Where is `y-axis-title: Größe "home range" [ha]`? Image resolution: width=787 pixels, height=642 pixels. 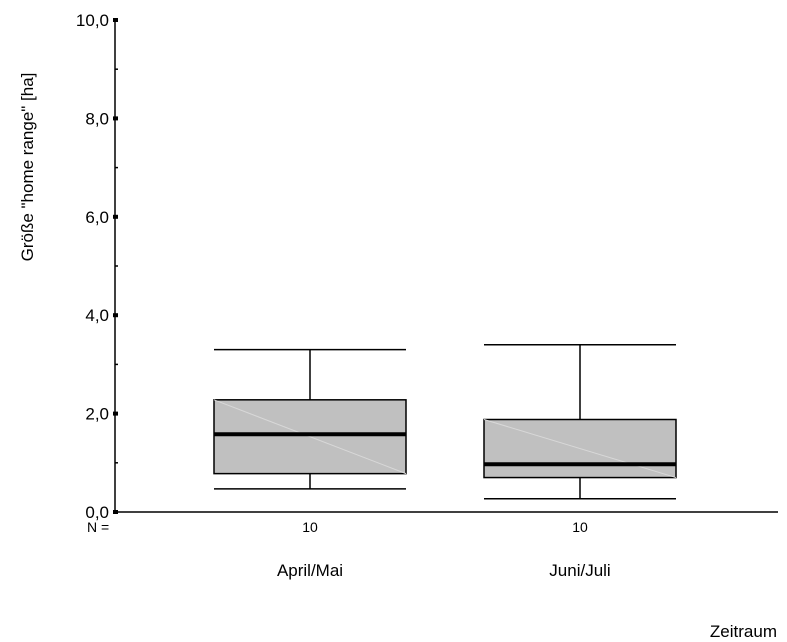 y-axis-title: Größe "home range" [ha] is located at coordinates (27, 167).